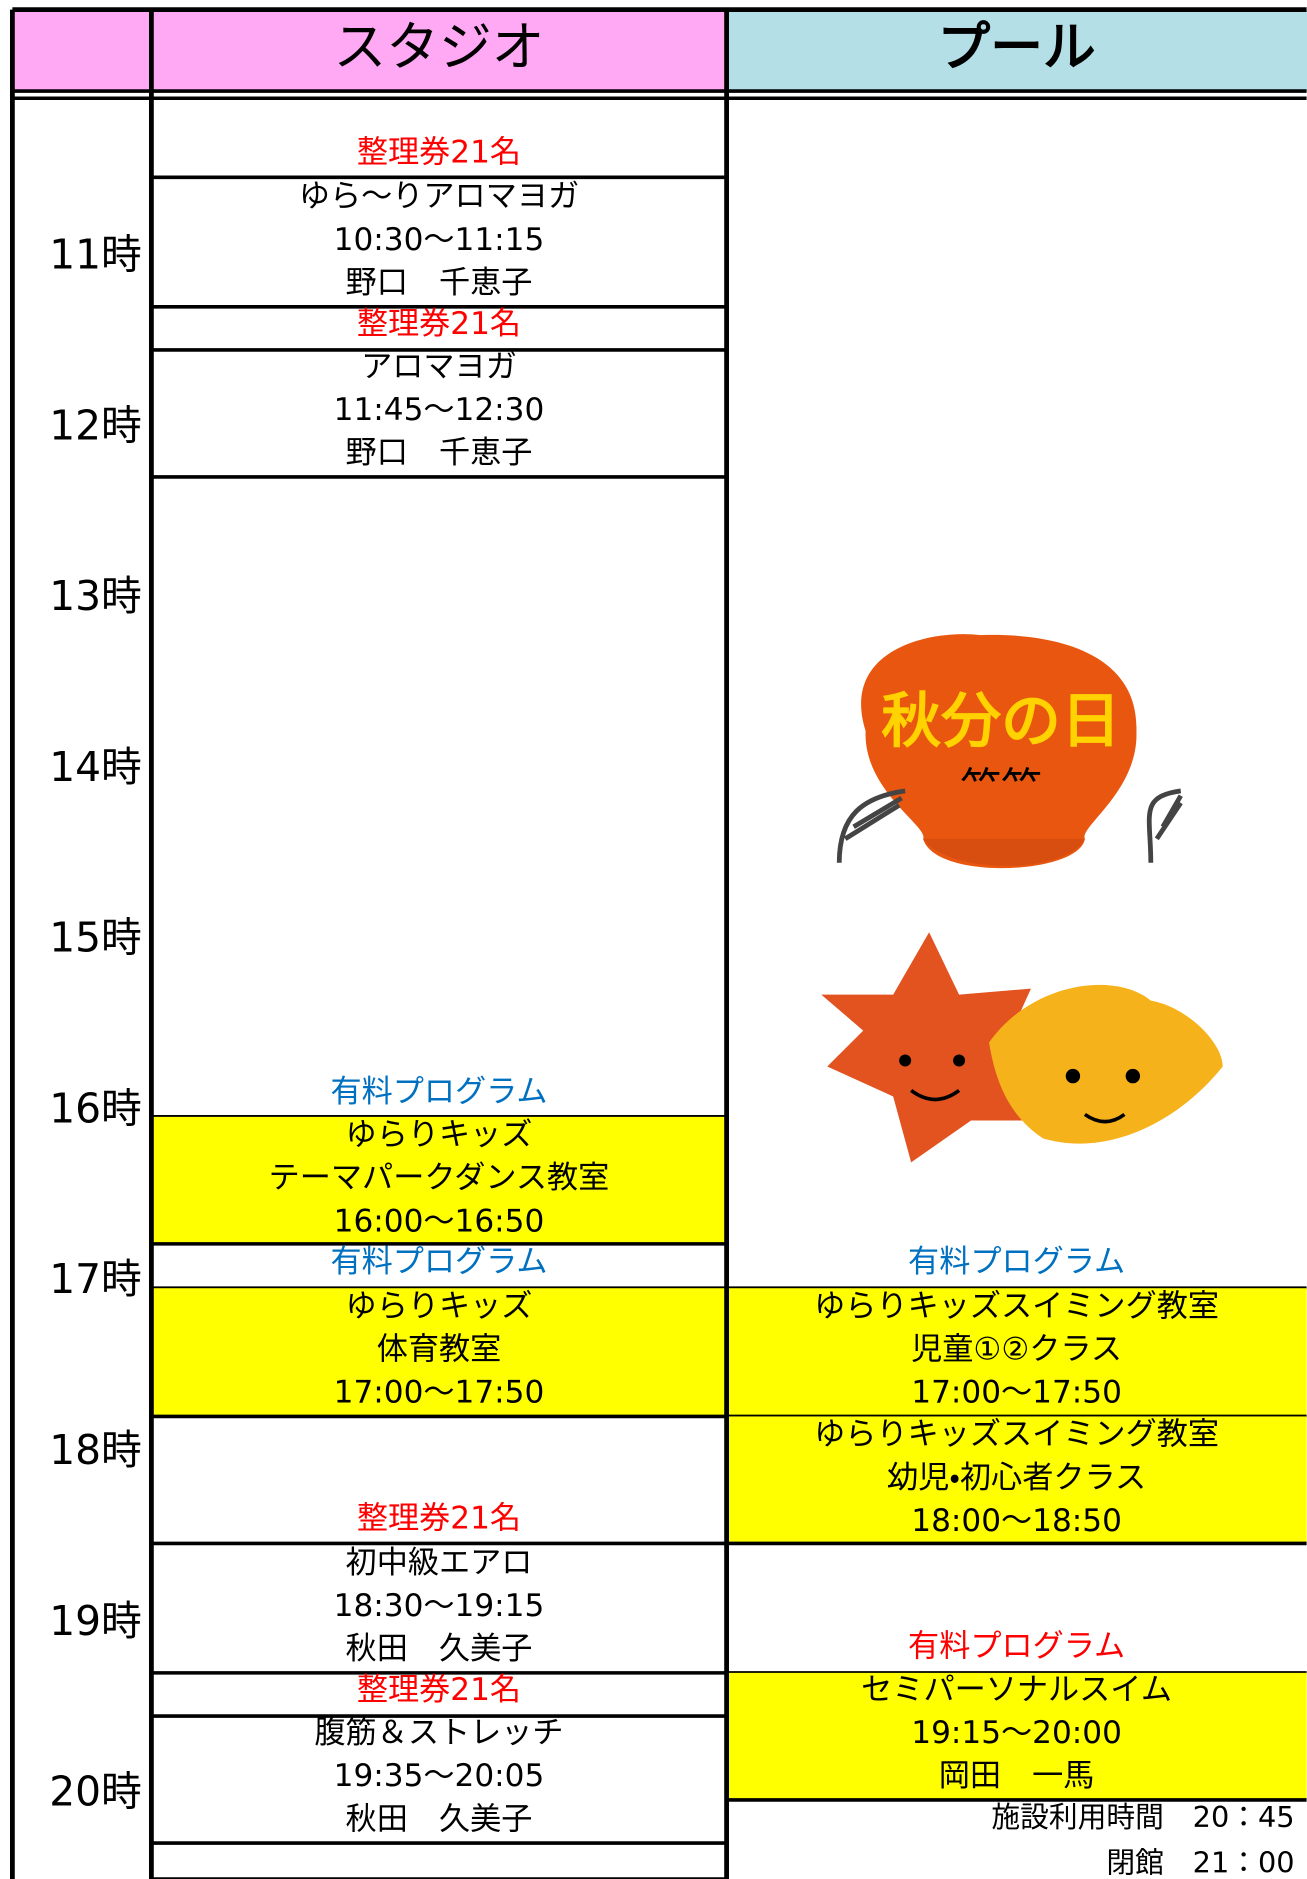 The width and height of the screenshot is (1307, 1879). I want to click on header-title: プール, so click(1017, 47).